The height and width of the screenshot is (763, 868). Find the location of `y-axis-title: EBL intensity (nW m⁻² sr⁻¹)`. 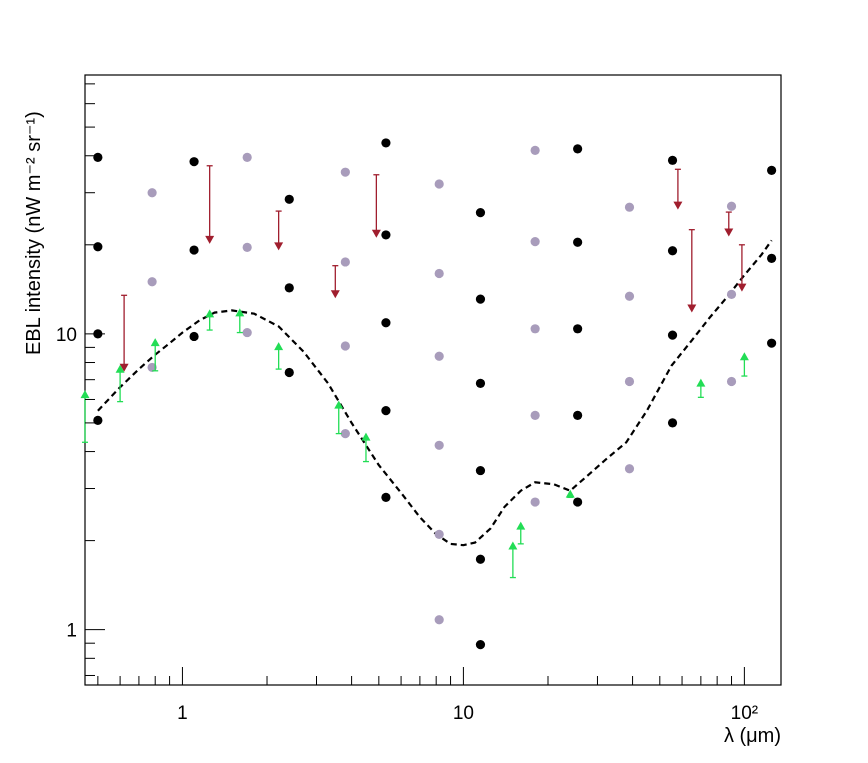

y-axis-title: EBL intensity (nW m⁻² sr⁻¹) is located at coordinates (34, 233).